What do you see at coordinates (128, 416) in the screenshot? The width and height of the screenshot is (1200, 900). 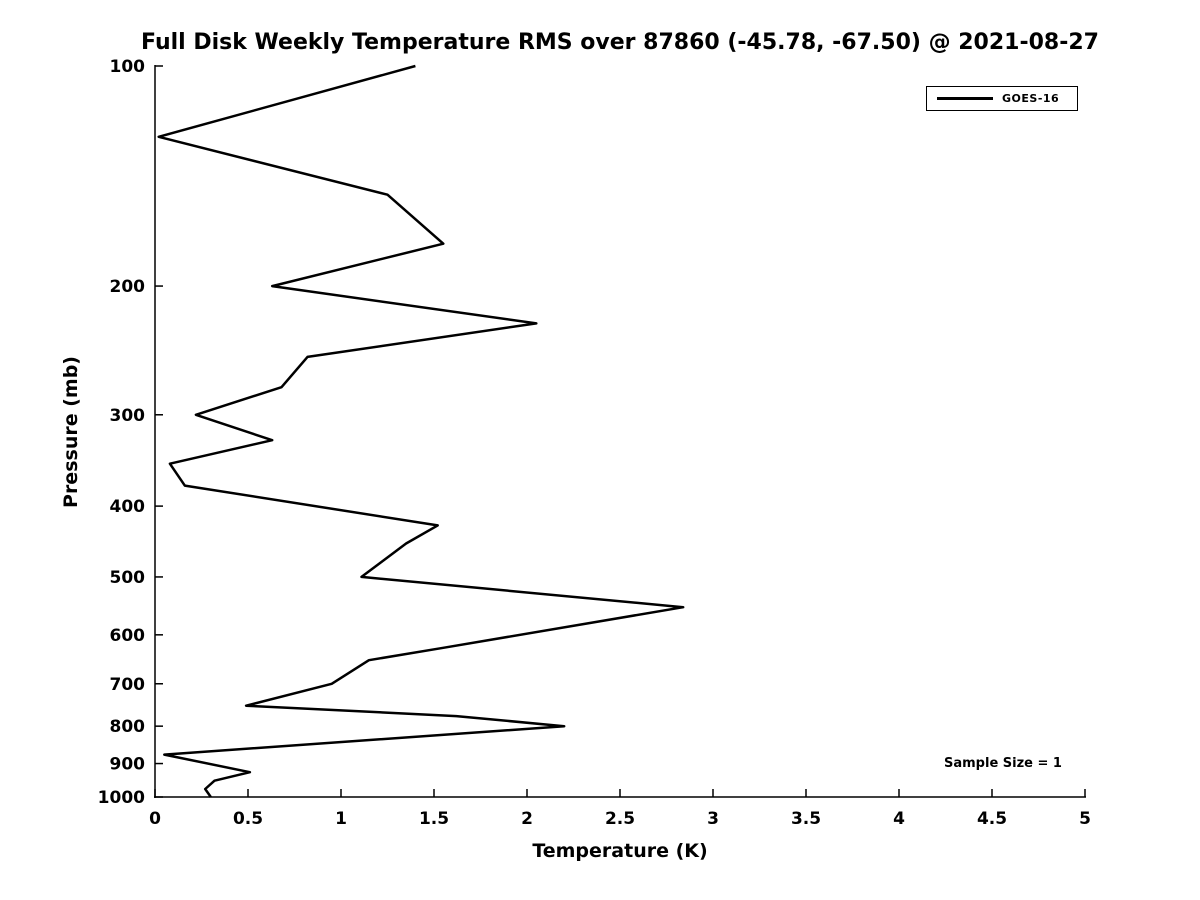 I see `y-tick-label: 300` at bounding box center [128, 416].